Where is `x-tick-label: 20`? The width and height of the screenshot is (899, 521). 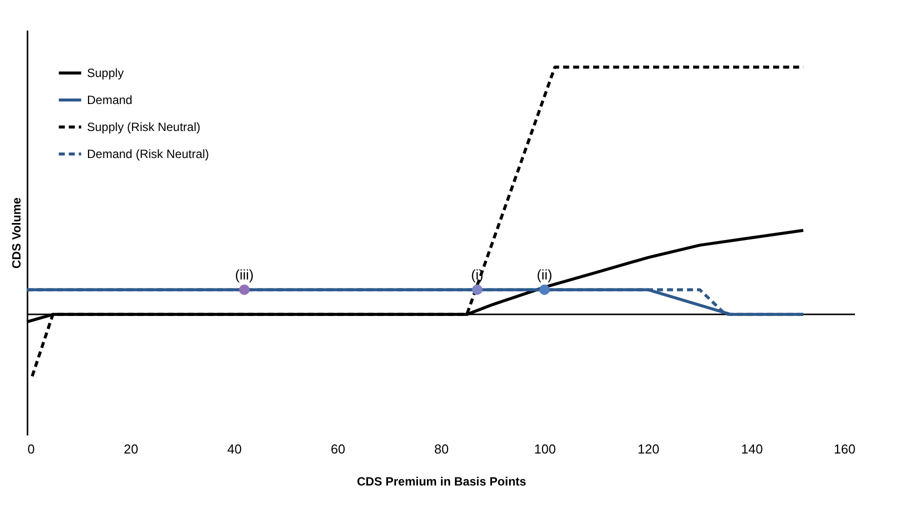
x-tick-label: 20 is located at coordinates (131, 449).